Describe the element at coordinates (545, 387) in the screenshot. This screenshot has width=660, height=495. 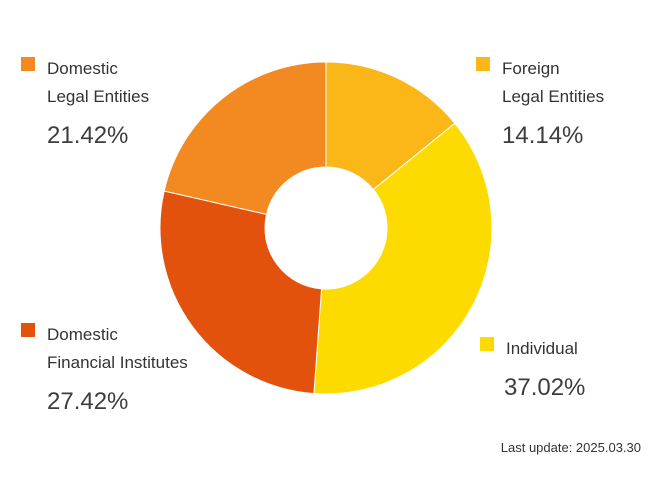
I see `legend-percent-individual: 37.02%` at that location.